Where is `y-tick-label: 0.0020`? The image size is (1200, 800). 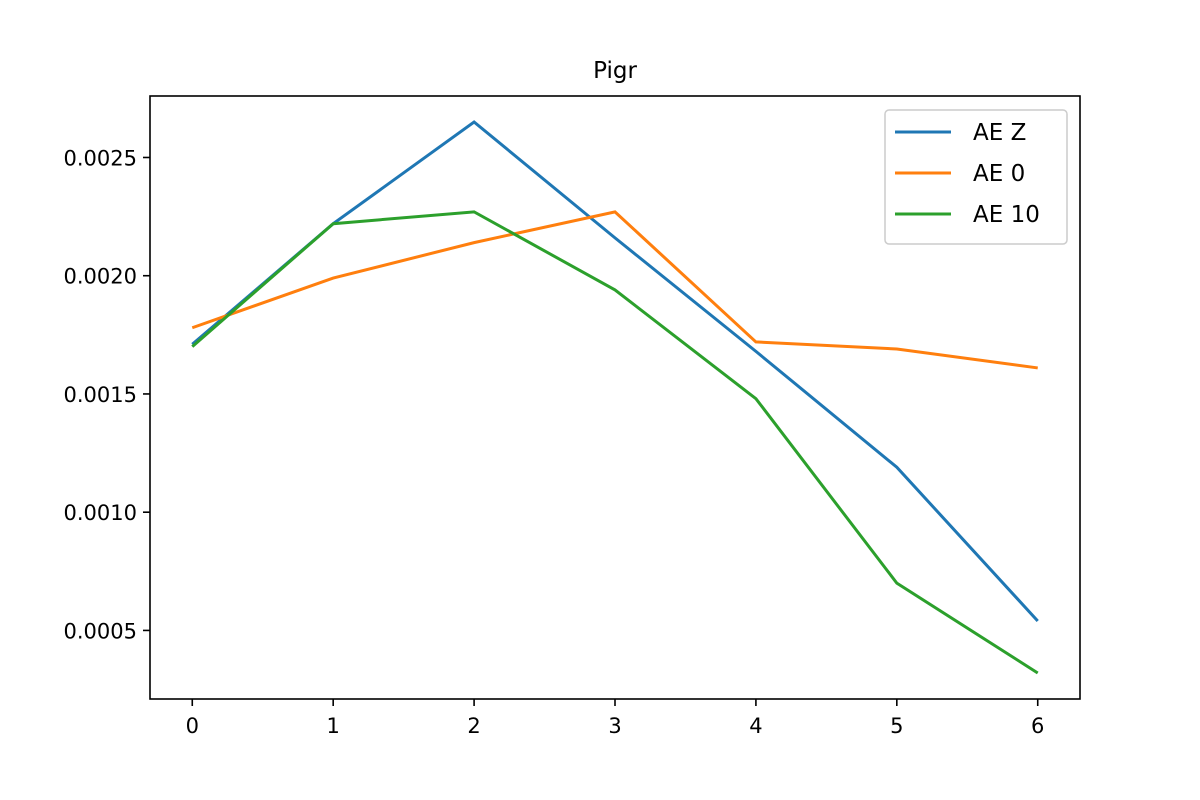
y-tick-label: 0.0020 is located at coordinates (100, 277).